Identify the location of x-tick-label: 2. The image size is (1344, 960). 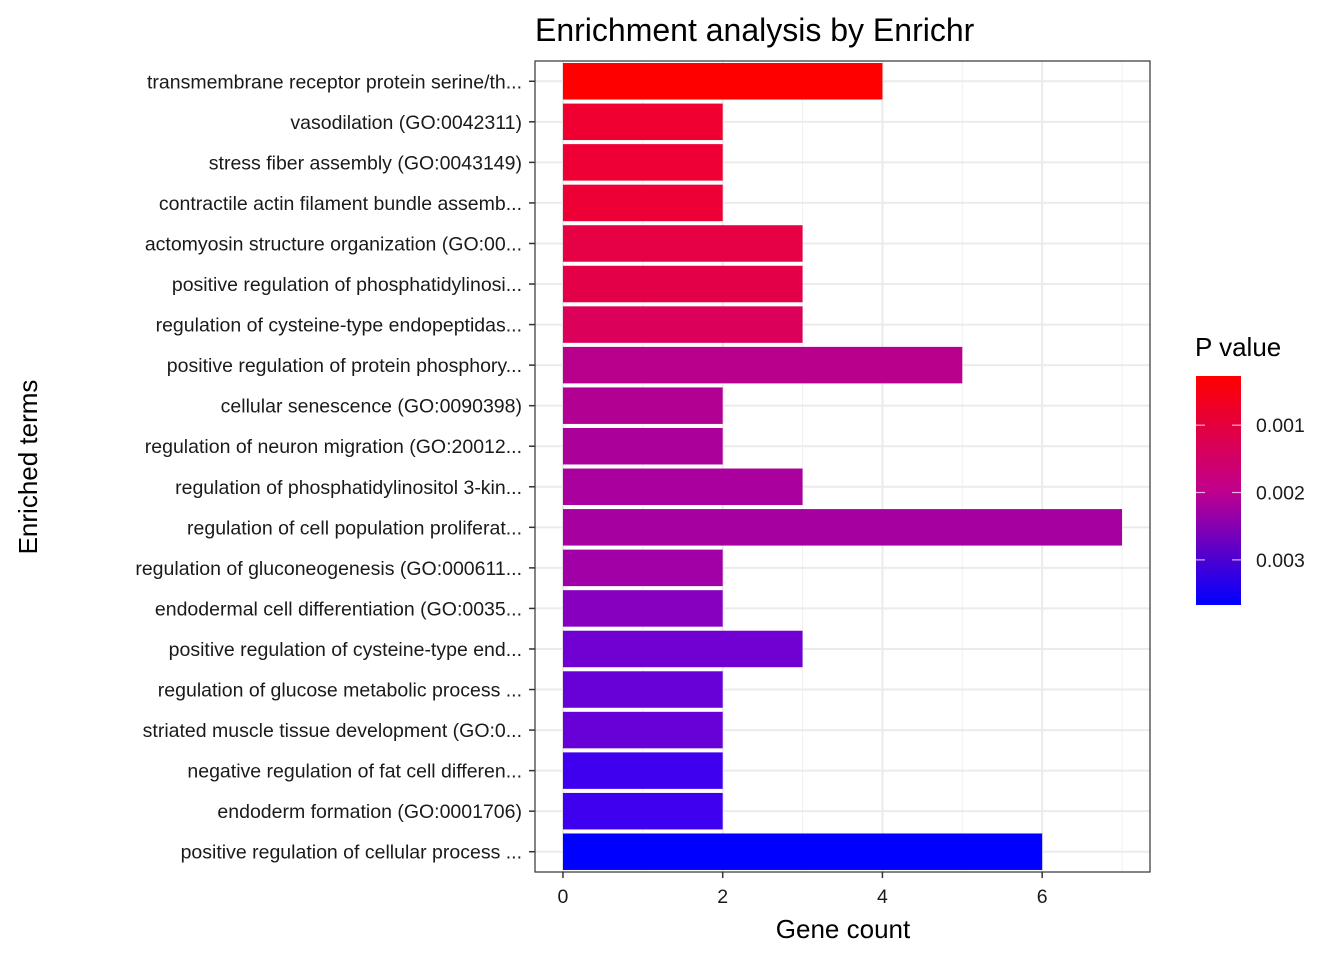
(722, 897).